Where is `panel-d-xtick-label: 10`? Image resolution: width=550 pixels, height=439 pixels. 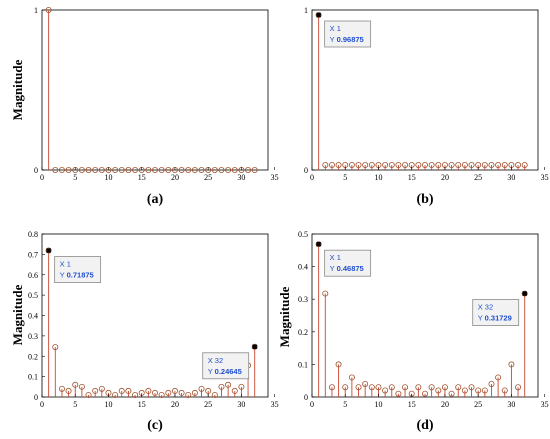
panel-d-xtick-label: 10 is located at coordinates (378, 404).